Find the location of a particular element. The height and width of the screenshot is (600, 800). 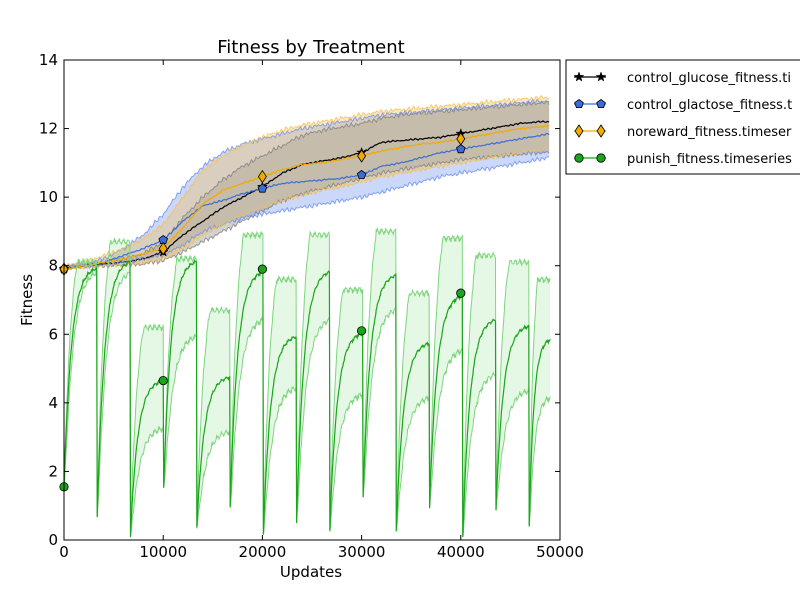

y-tick-label: 0 is located at coordinates (53, 540).